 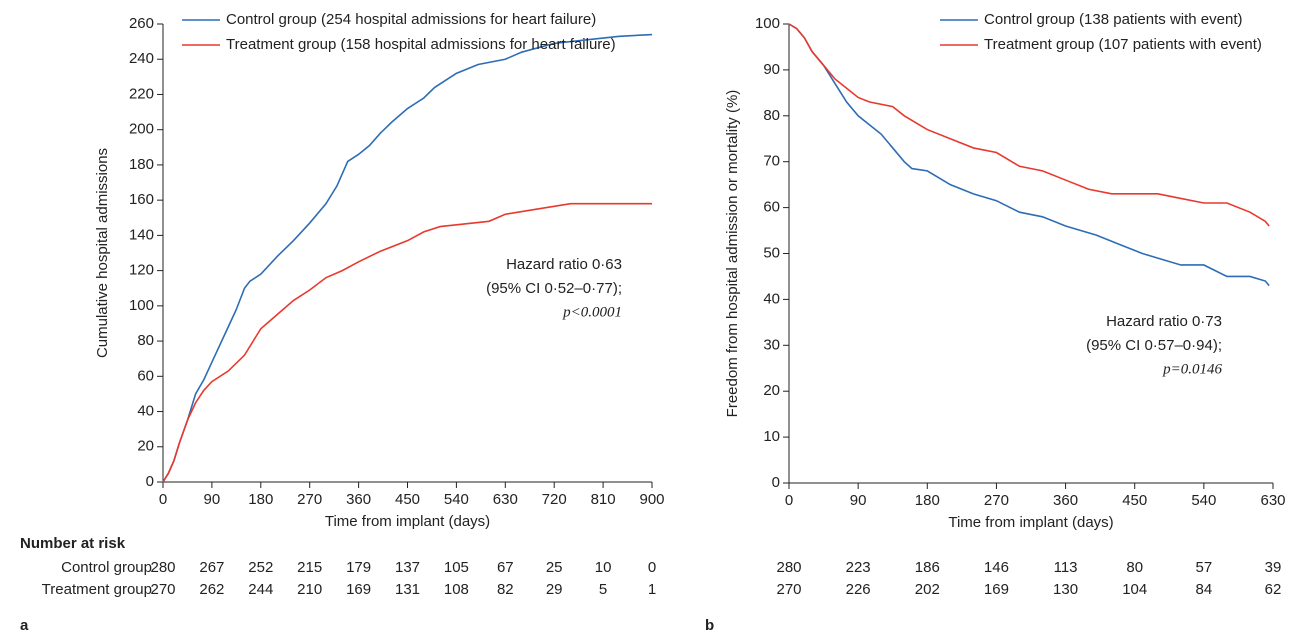 I want to click on panel-label: b, so click(x=709, y=625).